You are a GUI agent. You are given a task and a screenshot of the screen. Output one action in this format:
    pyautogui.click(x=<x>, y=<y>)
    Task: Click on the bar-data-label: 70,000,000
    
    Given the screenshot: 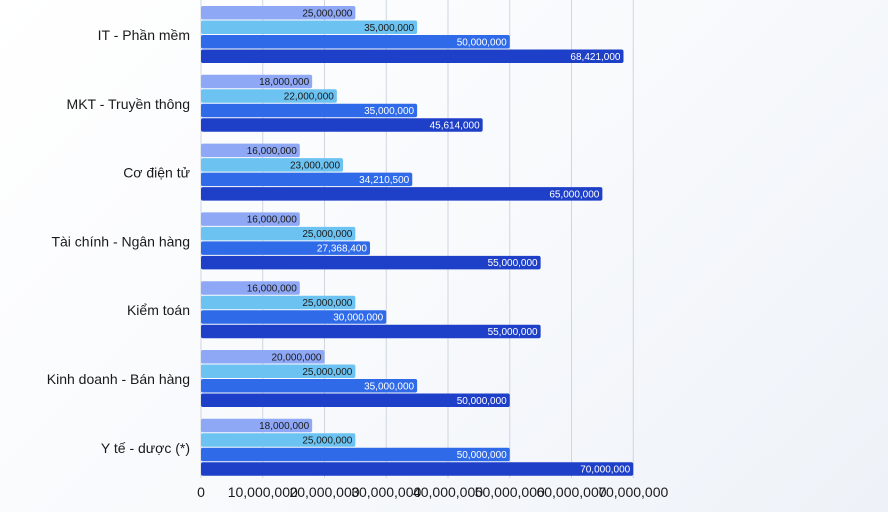 What is the action you would take?
    pyautogui.click(x=605, y=470)
    